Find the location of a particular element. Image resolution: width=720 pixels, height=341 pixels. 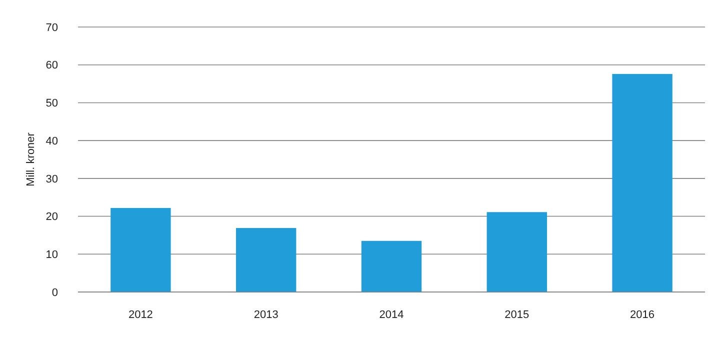

y-tick-label: 30 is located at coordinates (52, 179).